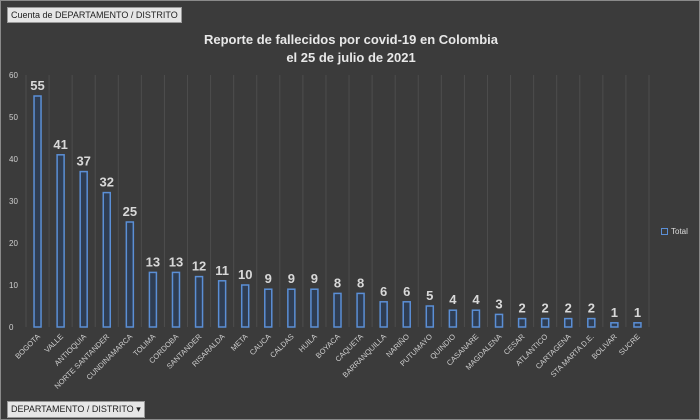 This screenshot has width=700, height=420. Describe the element at coordinates (222, 270) in the screenshot. I see `data-label: 11` at that location.